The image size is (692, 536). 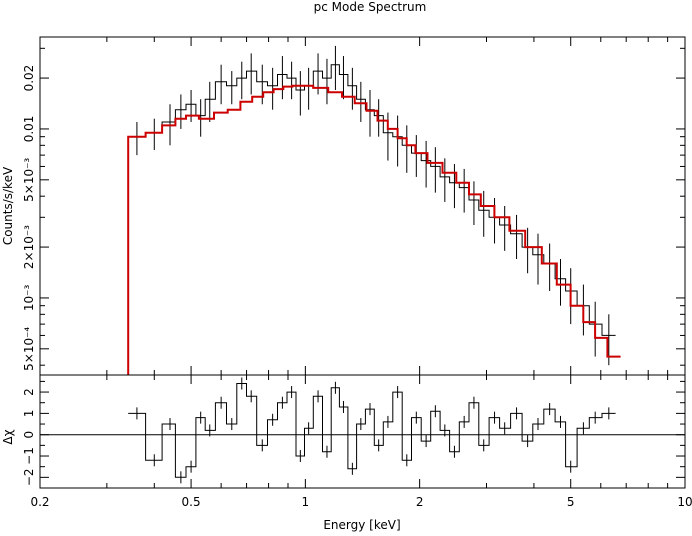 What do you see at coordinates (29, 477) in the screenshot?
I see `y-tick-label: −2` at bounding box center [29, 477].